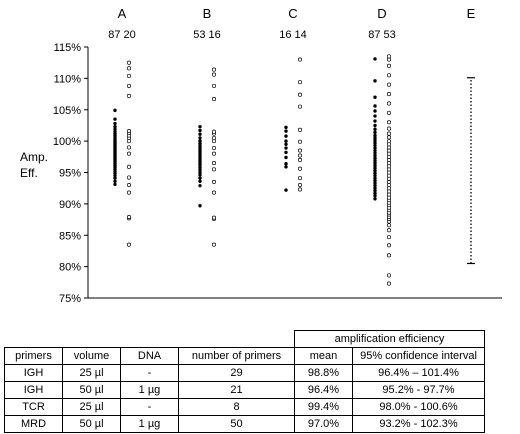  I want to click on table-row: TCR 25 µl - 8 99.4% 98.0% - 100.6%, so click(245, 407).